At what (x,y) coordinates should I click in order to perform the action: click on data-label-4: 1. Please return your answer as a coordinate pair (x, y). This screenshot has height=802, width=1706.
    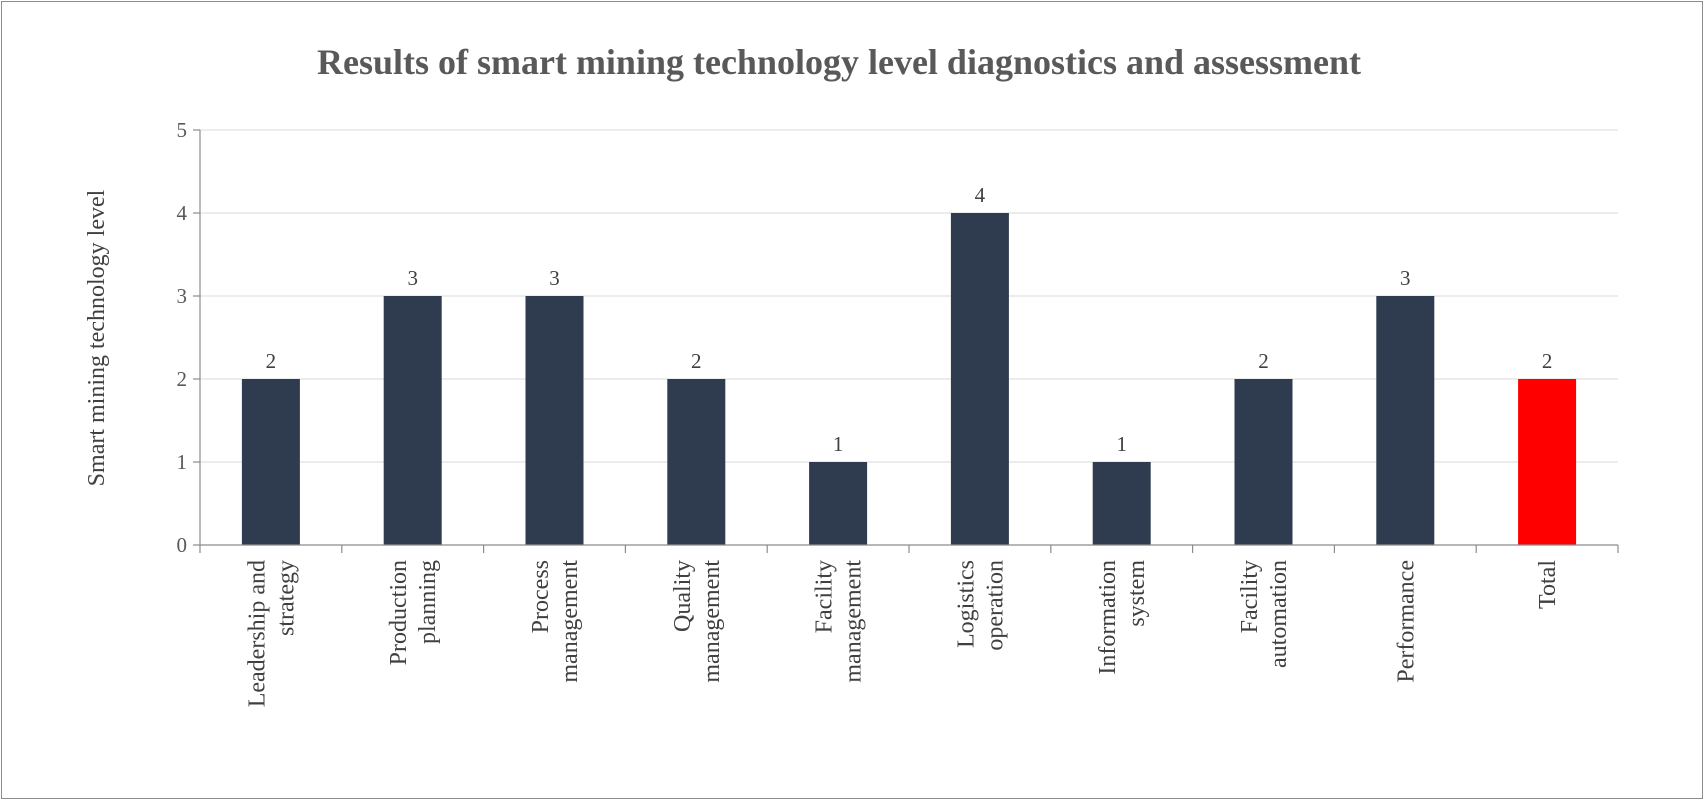
    Looking at the image, I should click on (838, 444).